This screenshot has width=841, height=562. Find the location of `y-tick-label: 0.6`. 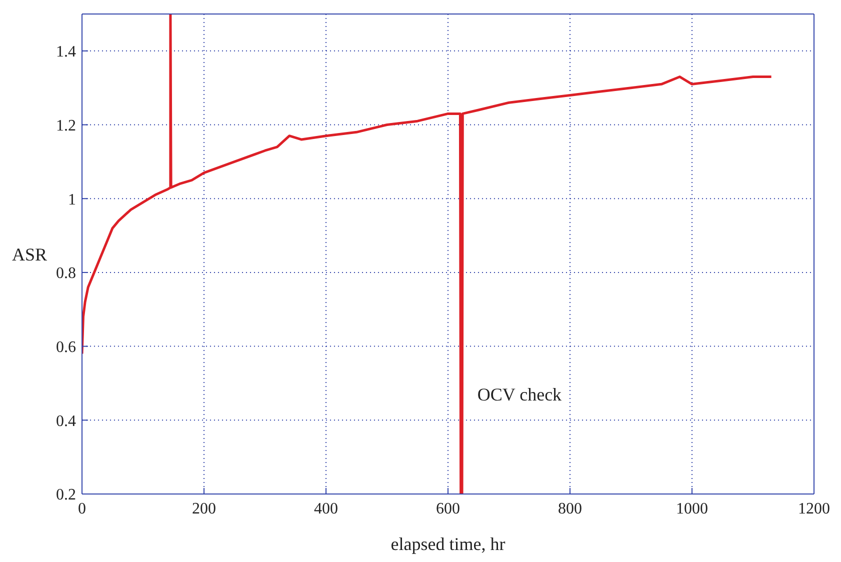

y-tick-label: 0.6 is located at coordinates (66, 347).